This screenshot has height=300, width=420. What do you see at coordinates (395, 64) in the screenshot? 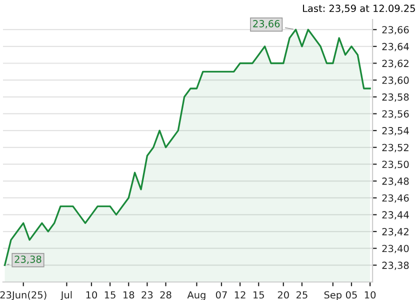
I see `y-tick-label: 23,62` at bounding box center [395, 64].